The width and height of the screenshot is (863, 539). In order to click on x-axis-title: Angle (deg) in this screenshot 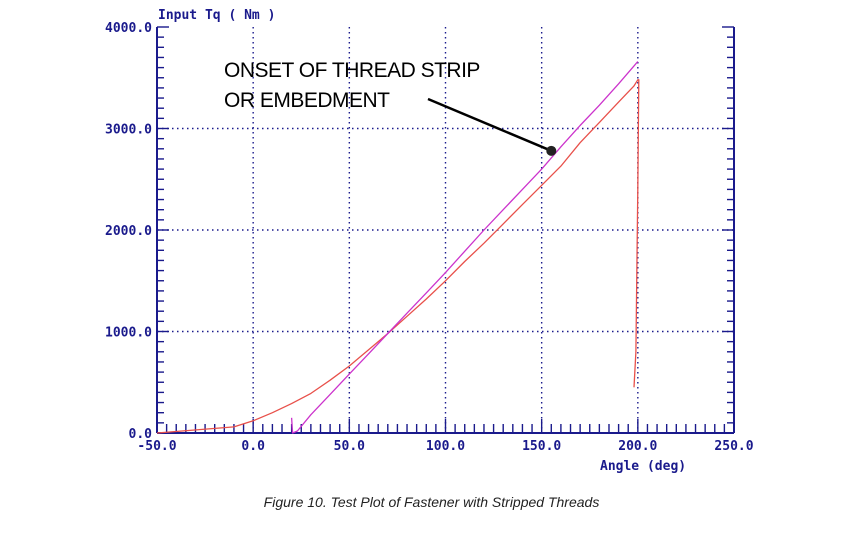, I will do `click(643, 466)`.